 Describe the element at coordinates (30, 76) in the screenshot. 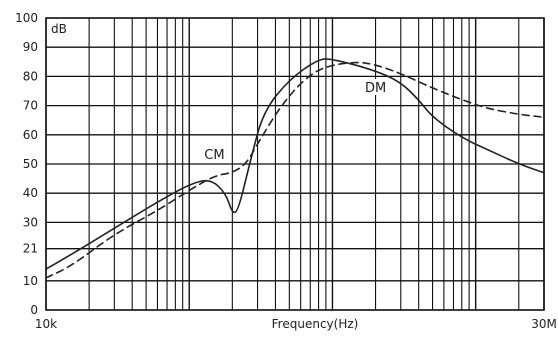

I see `y-tick-label: 80` at that location.